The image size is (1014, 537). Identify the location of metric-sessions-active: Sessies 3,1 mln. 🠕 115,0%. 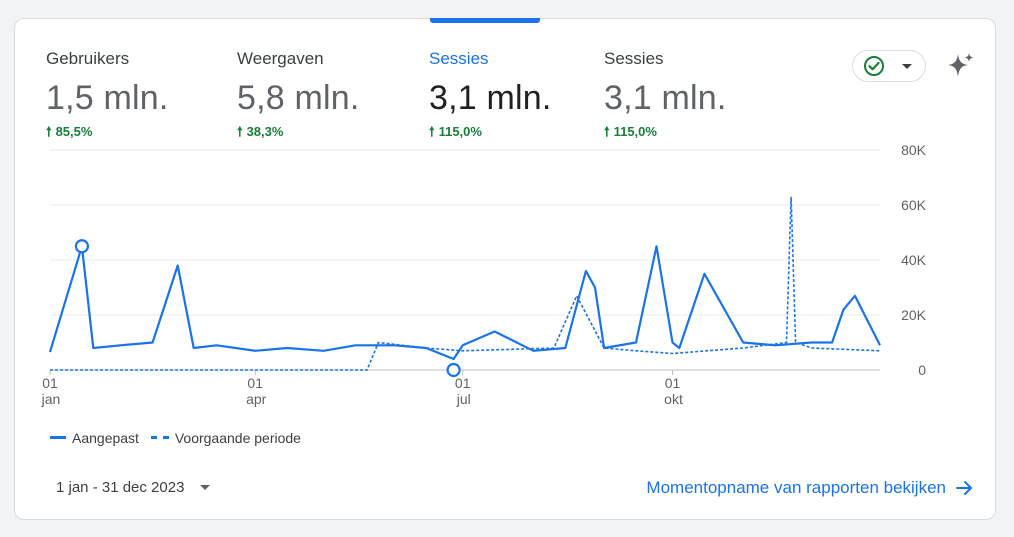
(490, 94).